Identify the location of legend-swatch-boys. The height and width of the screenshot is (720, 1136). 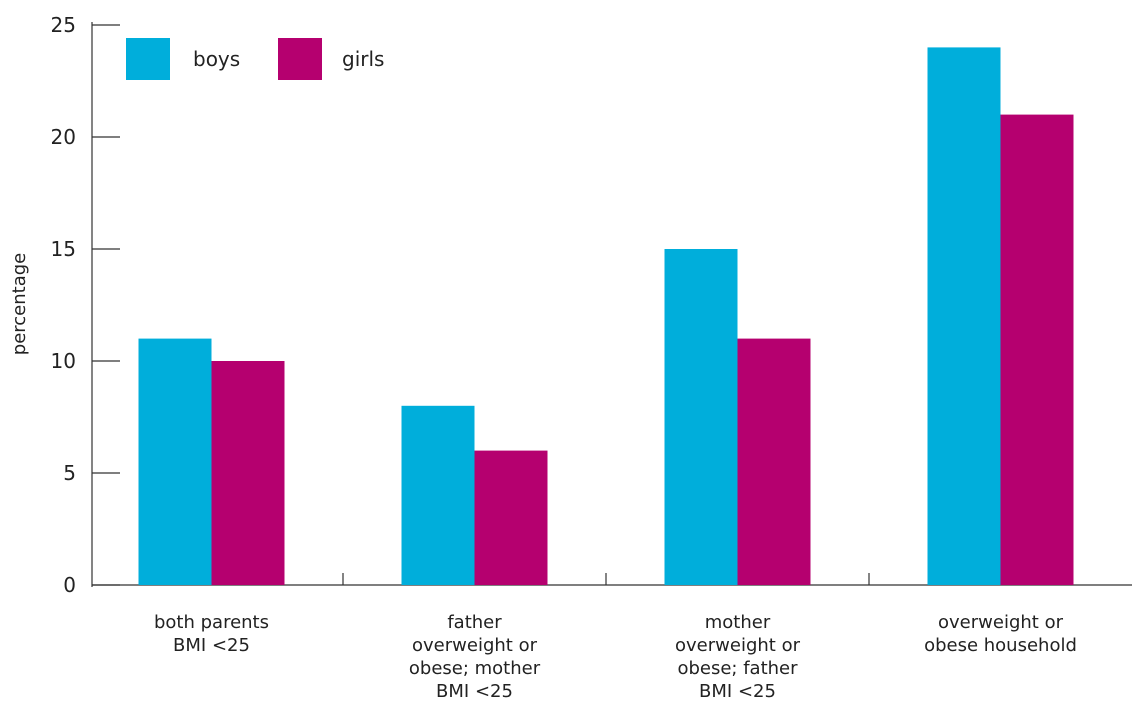
(148, 59).